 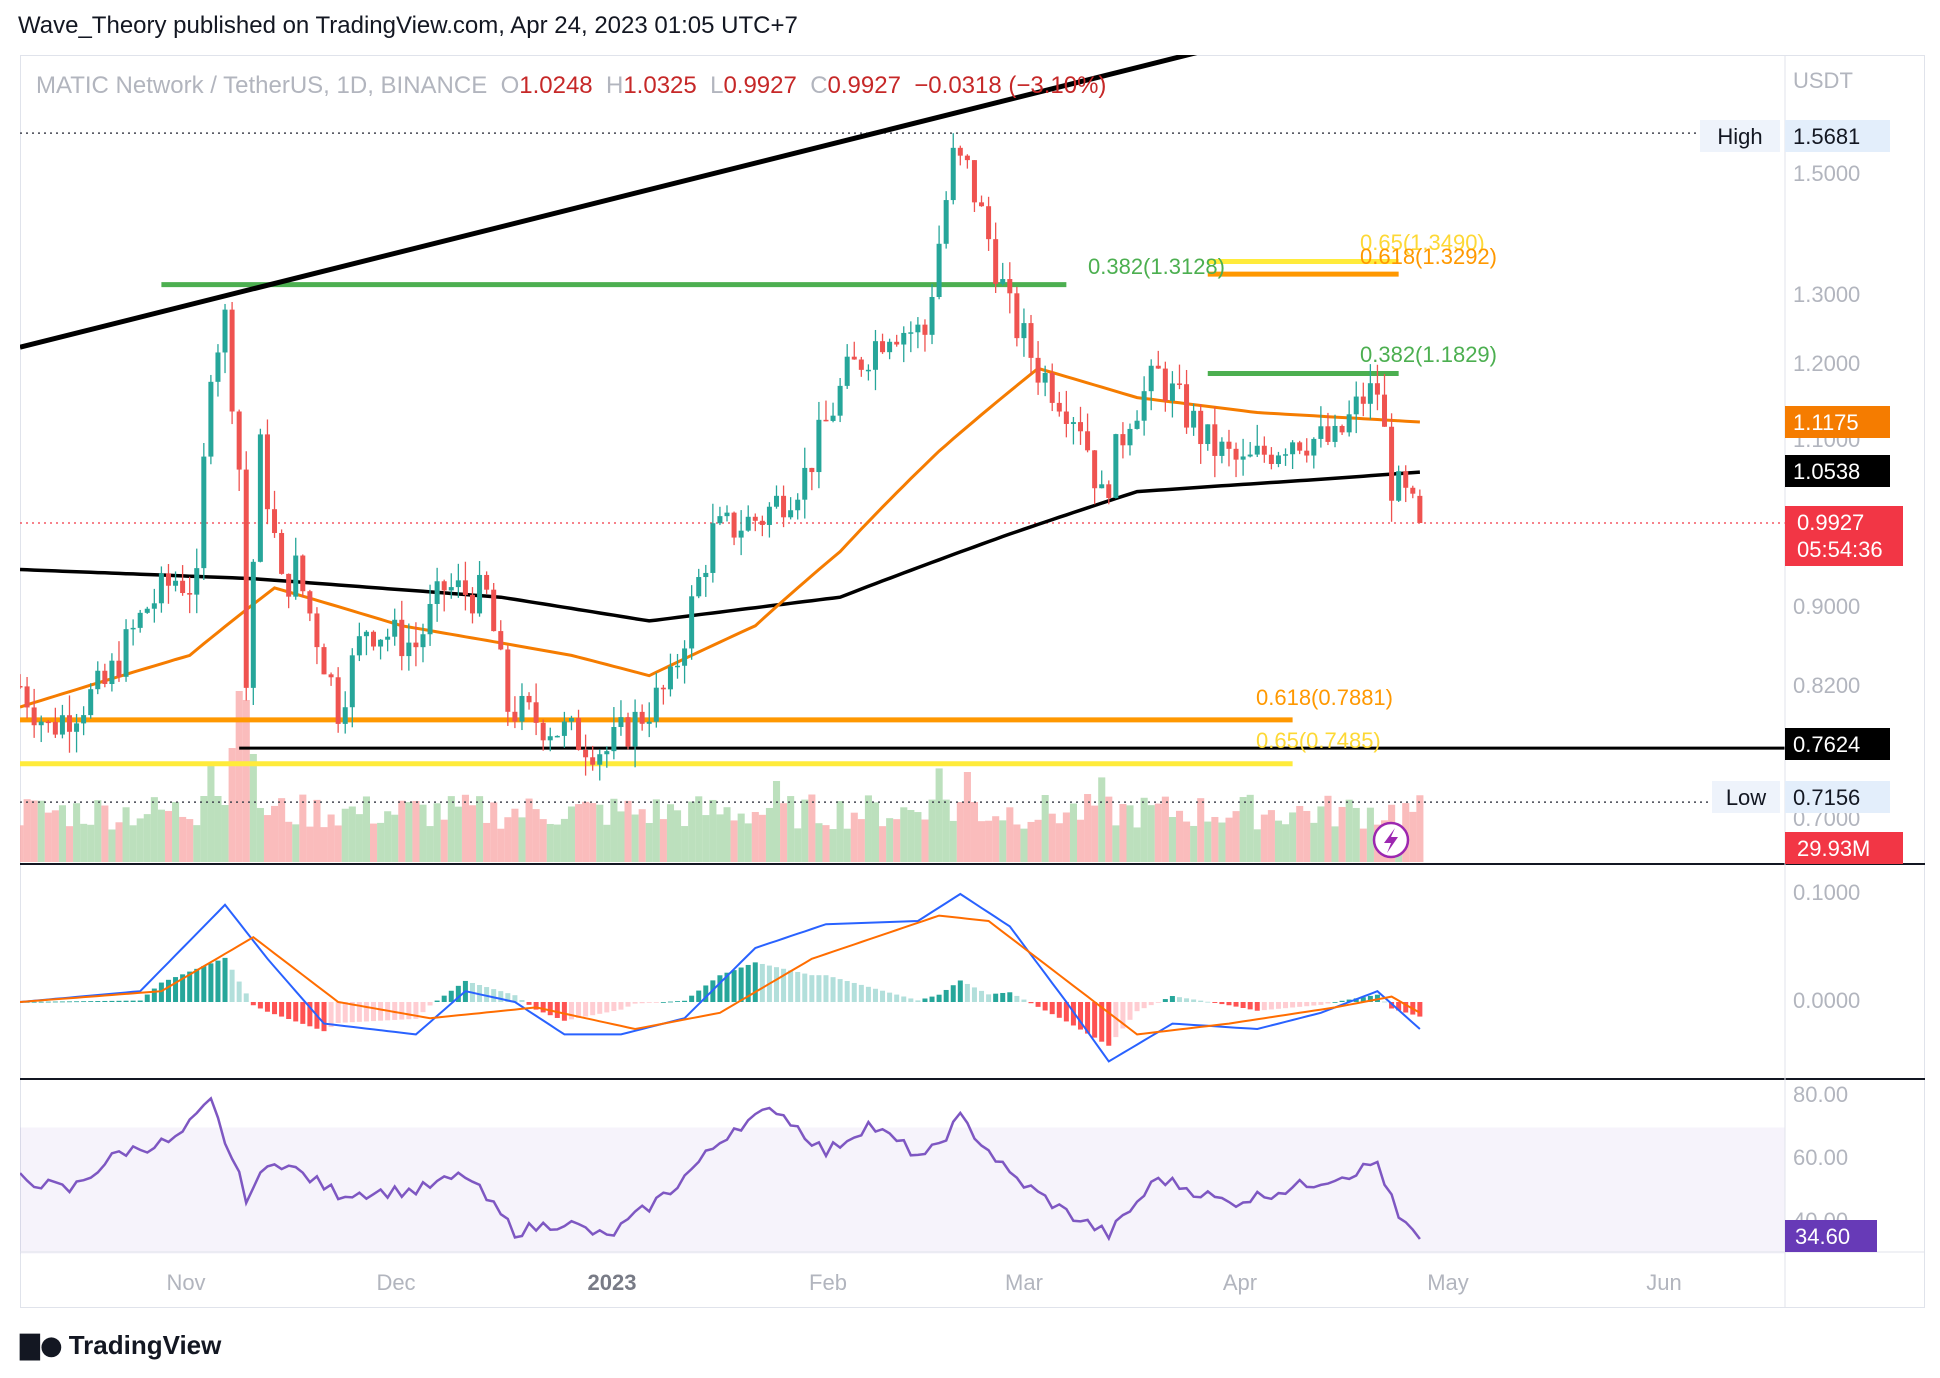 What do you see at coordinates (1826, 471) in the screenshot?
I see `ema200-tag-value: 1.0538` at bounding box center [1826, 471].